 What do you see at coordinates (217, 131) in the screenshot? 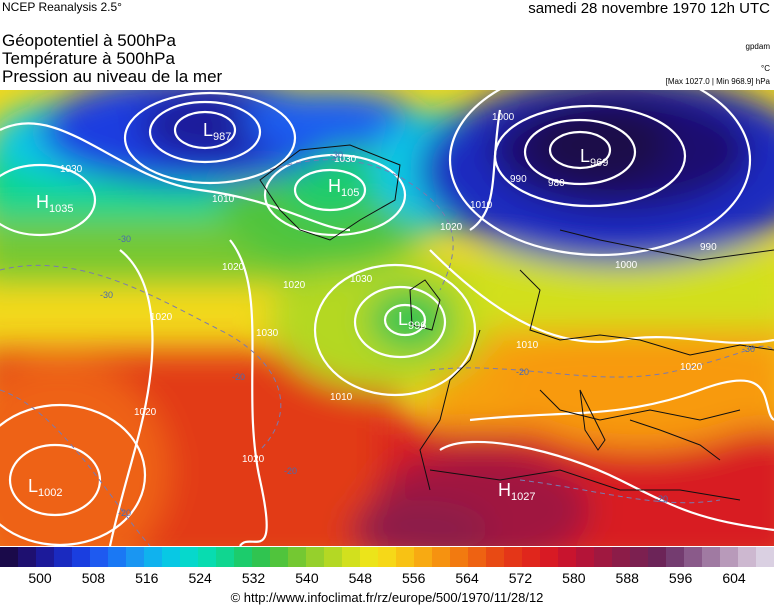
I see `low-center-987: L987` at bounding box center [217, 131].